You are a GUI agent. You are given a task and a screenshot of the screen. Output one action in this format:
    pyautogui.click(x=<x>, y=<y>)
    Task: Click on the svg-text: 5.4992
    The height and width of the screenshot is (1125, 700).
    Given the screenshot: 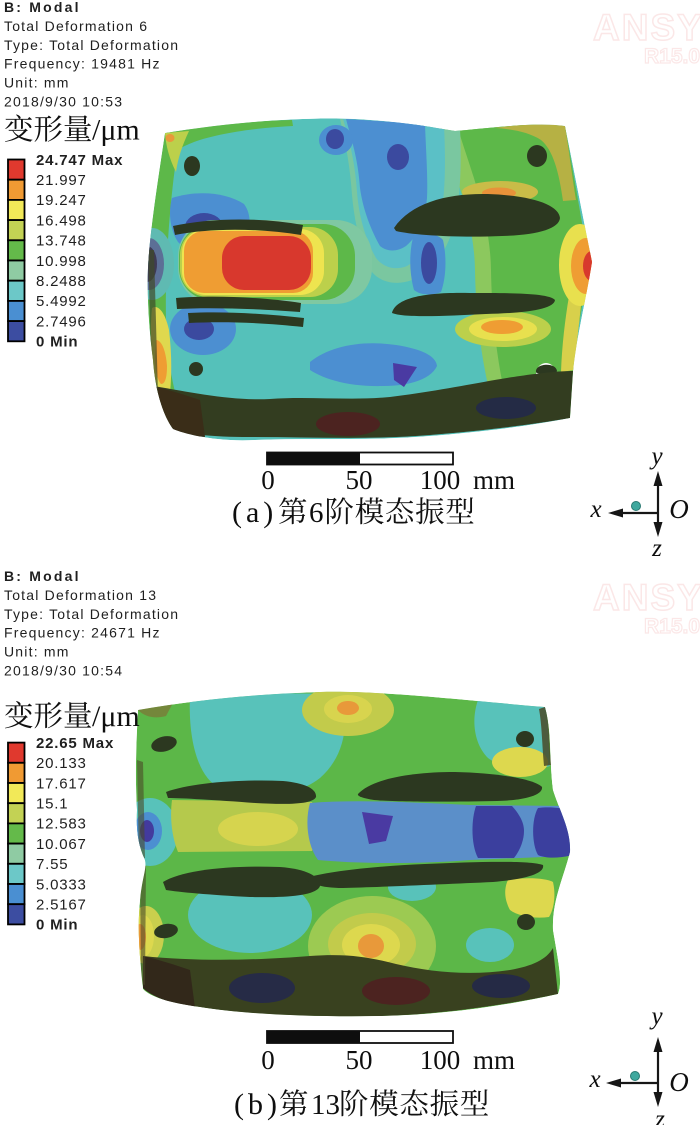 What is the action you would take?
    pyautogui.click(x=61, y=301)
    